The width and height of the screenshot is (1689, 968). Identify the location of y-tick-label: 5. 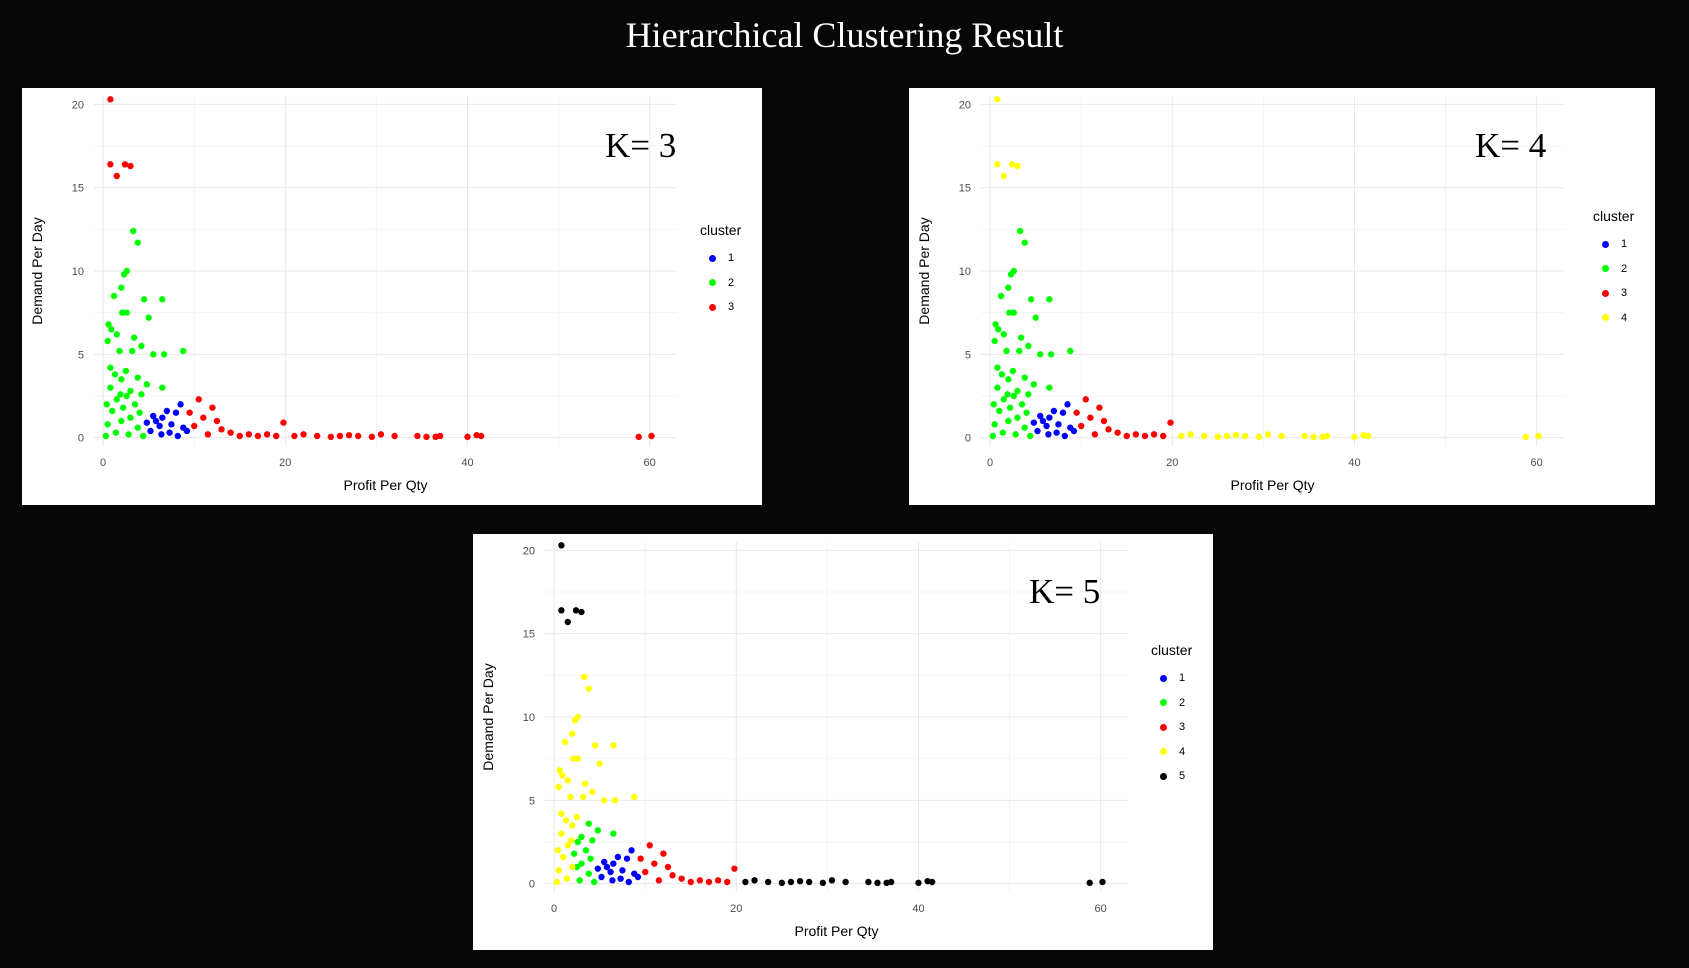
(532, 801).